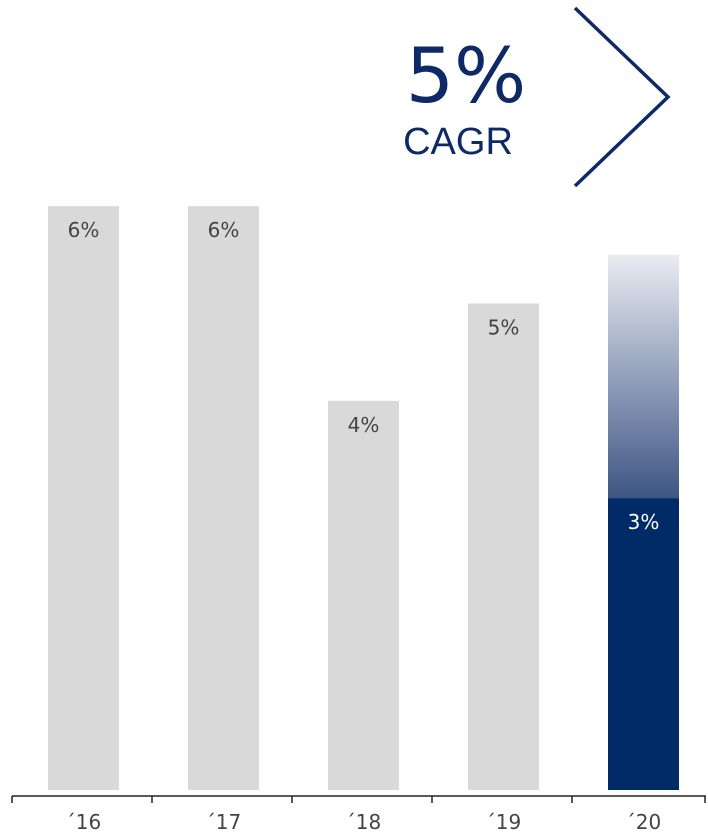 This screenshot has width=708, height=834. Describe the element at coordinates (504, 328) in the screenshot. I see `data-label-4: 5%` at that location.